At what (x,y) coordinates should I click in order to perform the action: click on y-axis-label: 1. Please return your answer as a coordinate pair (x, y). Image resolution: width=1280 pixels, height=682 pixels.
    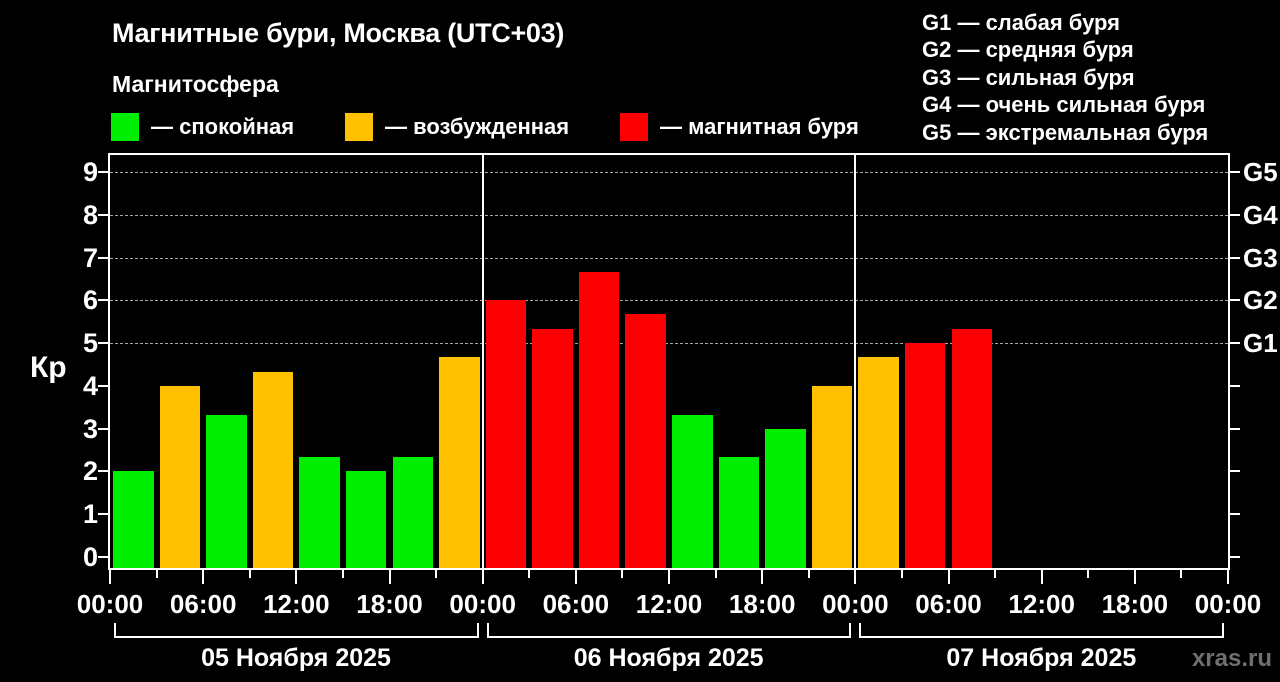
    Looking at the image, I should click on (90, 514).